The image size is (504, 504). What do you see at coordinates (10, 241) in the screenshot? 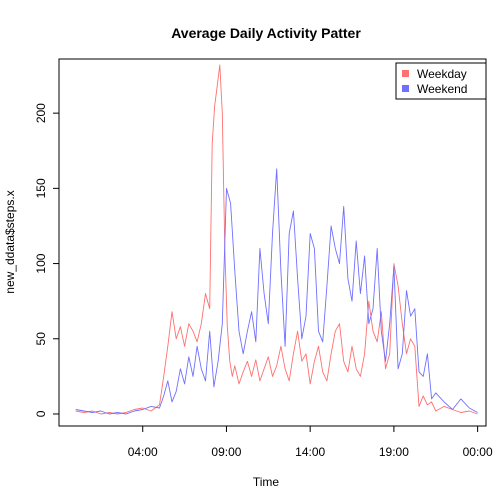
I see `y-axis-label: new_ddata$steps.x` at bounding box center [10, 241].